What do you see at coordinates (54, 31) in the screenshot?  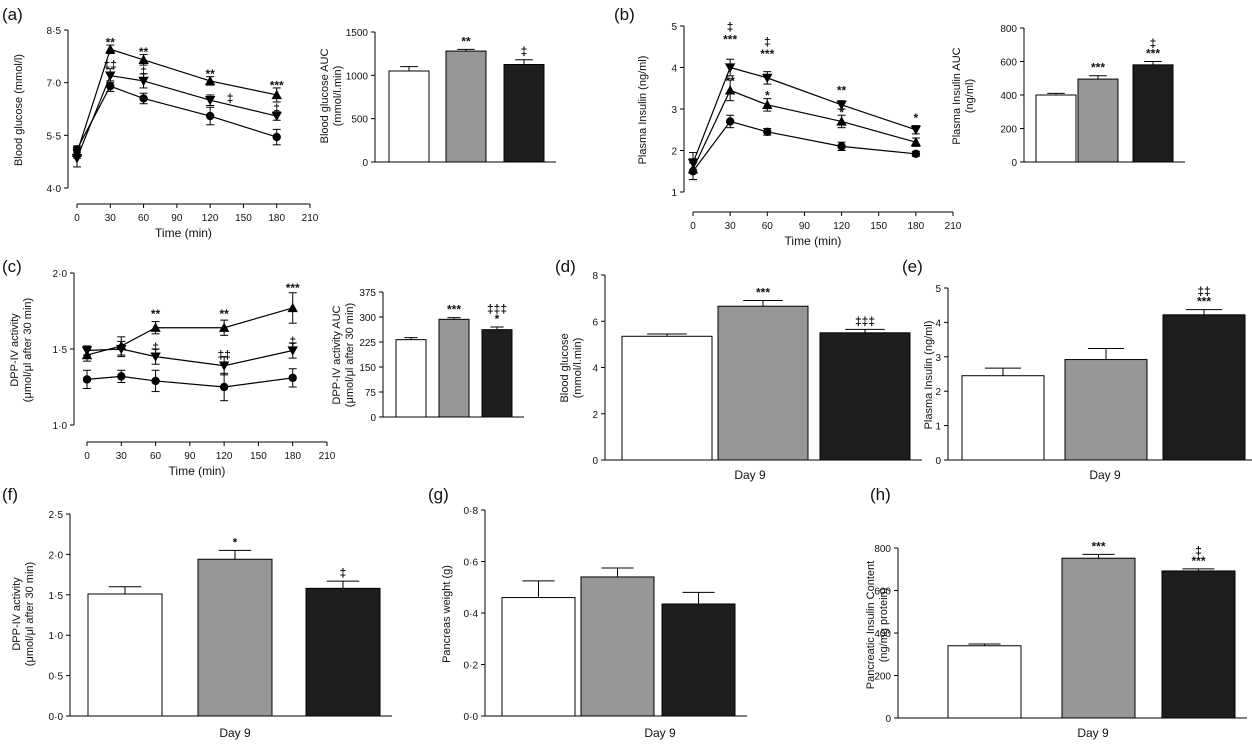 I see `y-tick-label: 8·5` at bounding box center [54, 31].